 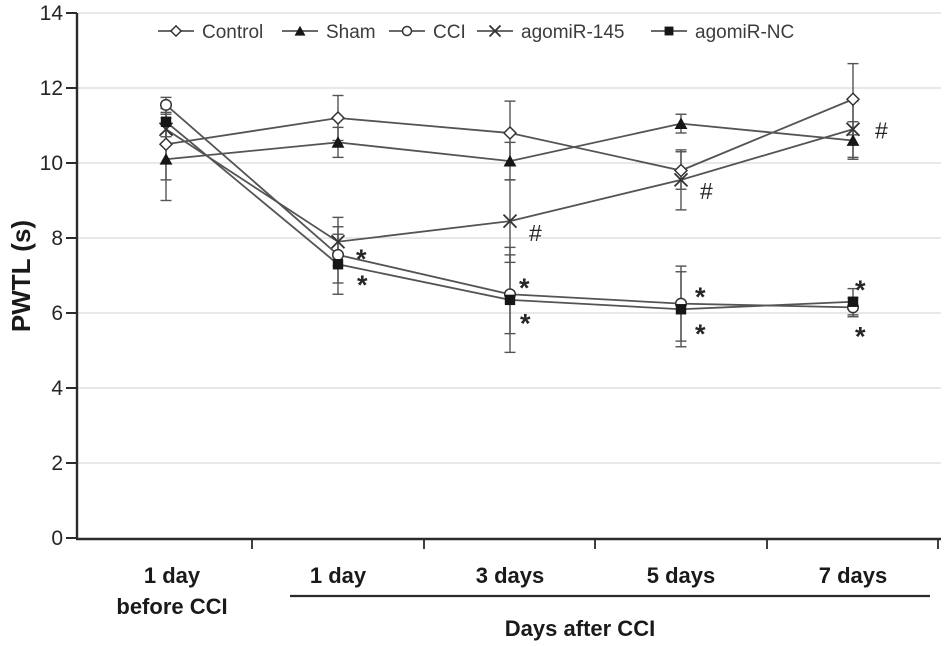 What do you see at coordinates (52, 13) in the screenshot?
I see `y-tick-label: 14` at bounding box center [52, 13].